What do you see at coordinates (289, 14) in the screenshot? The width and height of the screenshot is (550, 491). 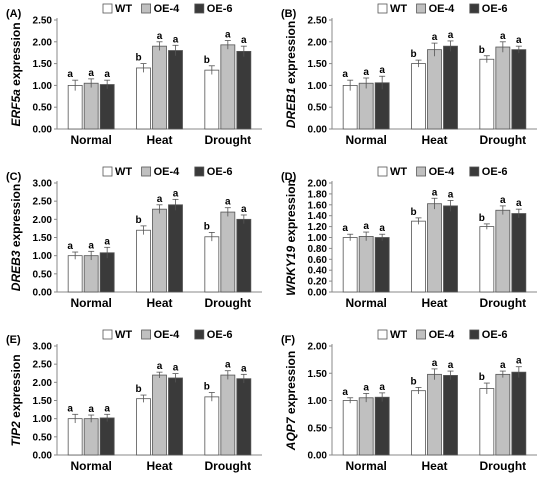 I see `panel-label: (B)` at bounding box center [289, 14].